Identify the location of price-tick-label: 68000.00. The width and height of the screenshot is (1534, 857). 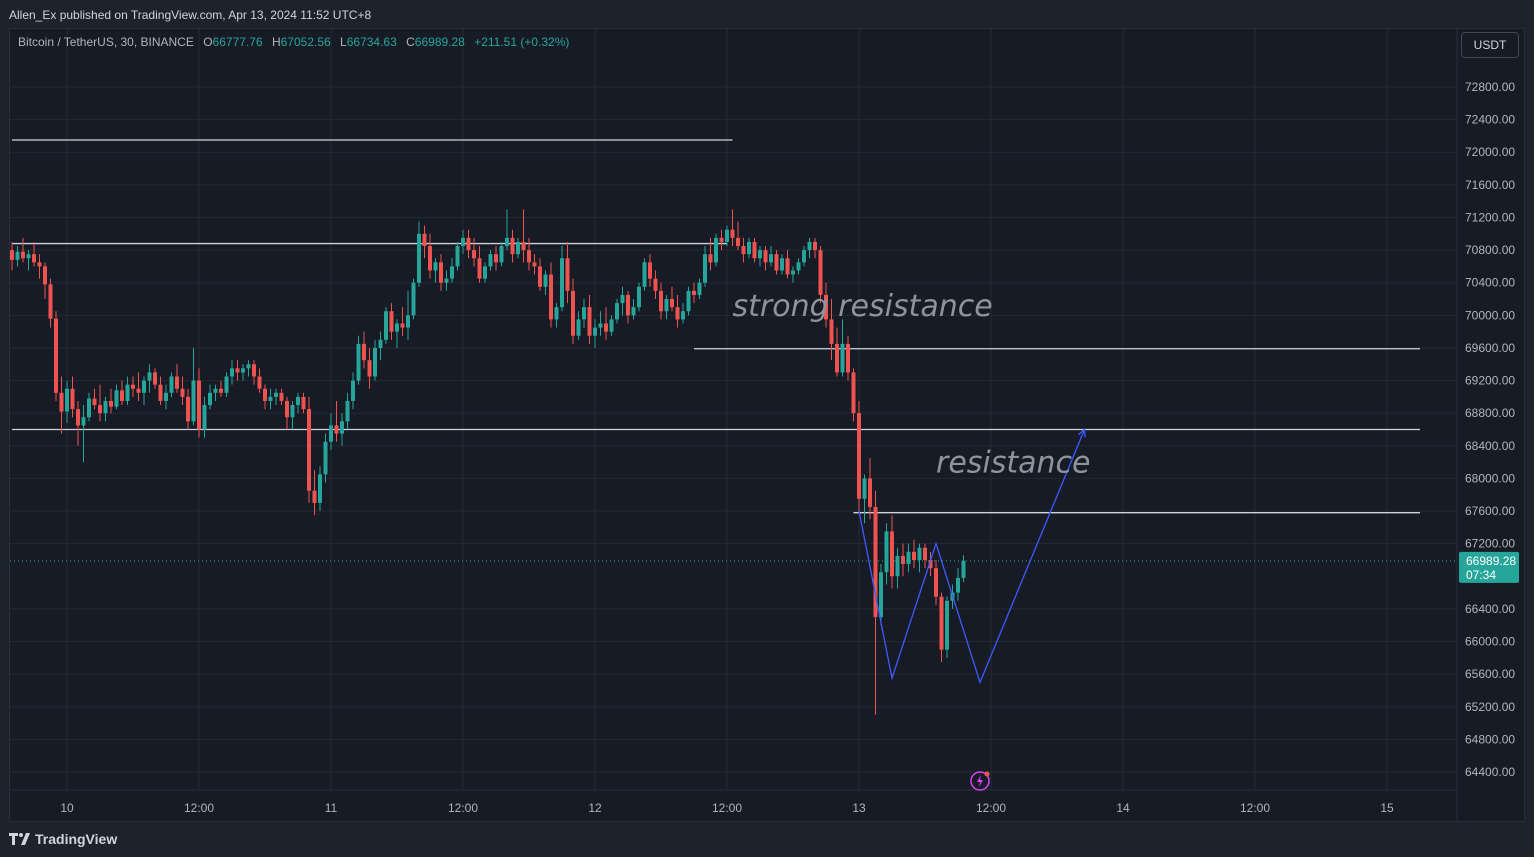
(1490, 478).